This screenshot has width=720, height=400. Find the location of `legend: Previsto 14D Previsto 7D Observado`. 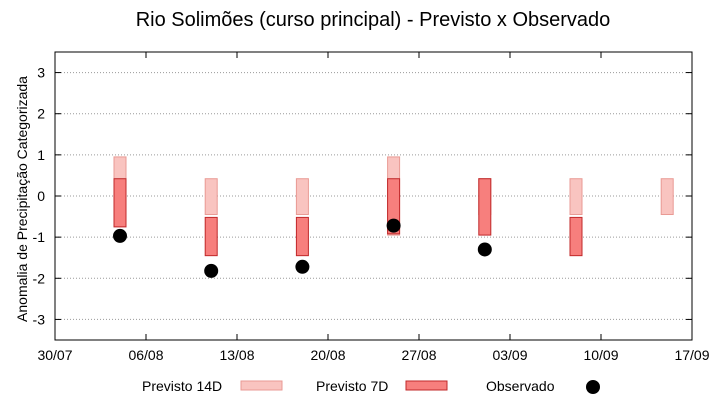

legend: Previsto 14D Previsto 7D Observado is located at coordinates (371, 386).